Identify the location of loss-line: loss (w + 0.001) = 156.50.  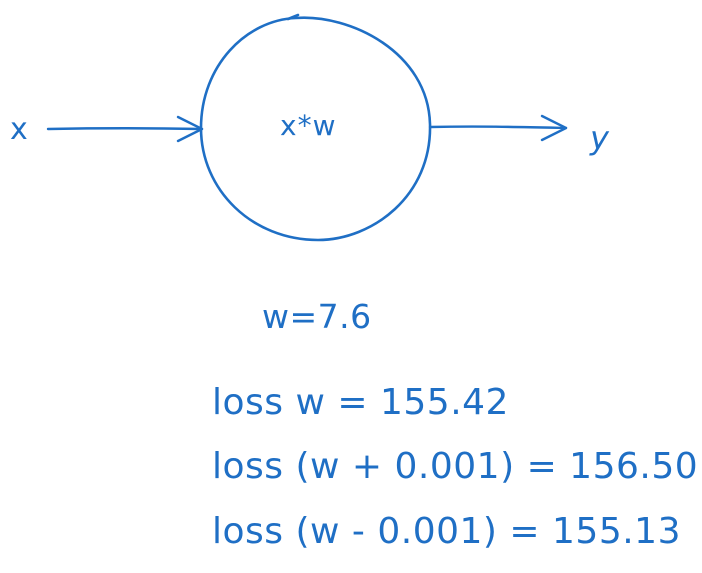
(455, 466).